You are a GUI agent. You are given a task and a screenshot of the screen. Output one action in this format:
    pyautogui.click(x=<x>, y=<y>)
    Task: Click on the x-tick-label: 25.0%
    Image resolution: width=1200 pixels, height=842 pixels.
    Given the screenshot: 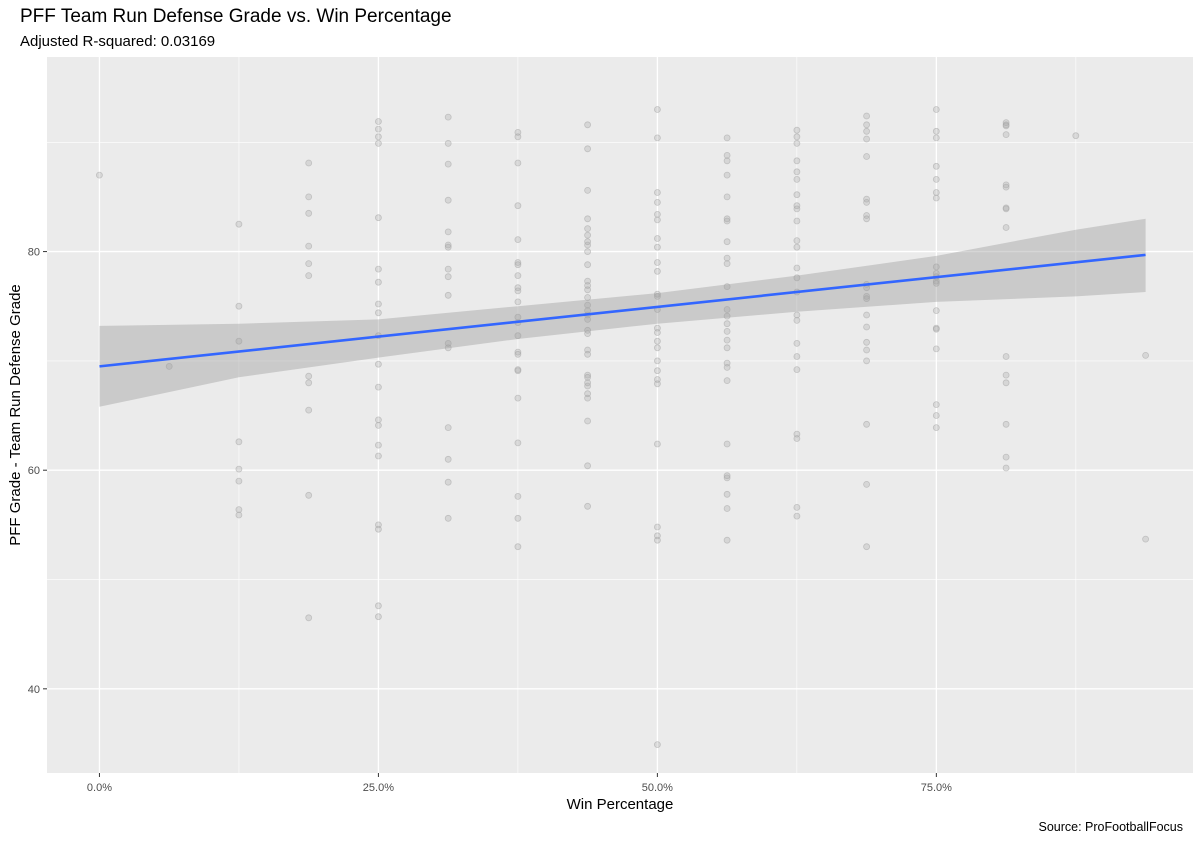 What is the action you would take?
    pyautogui.click(x=378, y=788)
    